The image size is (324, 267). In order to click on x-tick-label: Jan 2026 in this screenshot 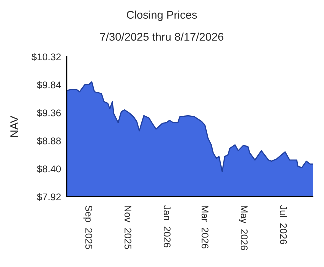, I will do `click(167, 226)`.